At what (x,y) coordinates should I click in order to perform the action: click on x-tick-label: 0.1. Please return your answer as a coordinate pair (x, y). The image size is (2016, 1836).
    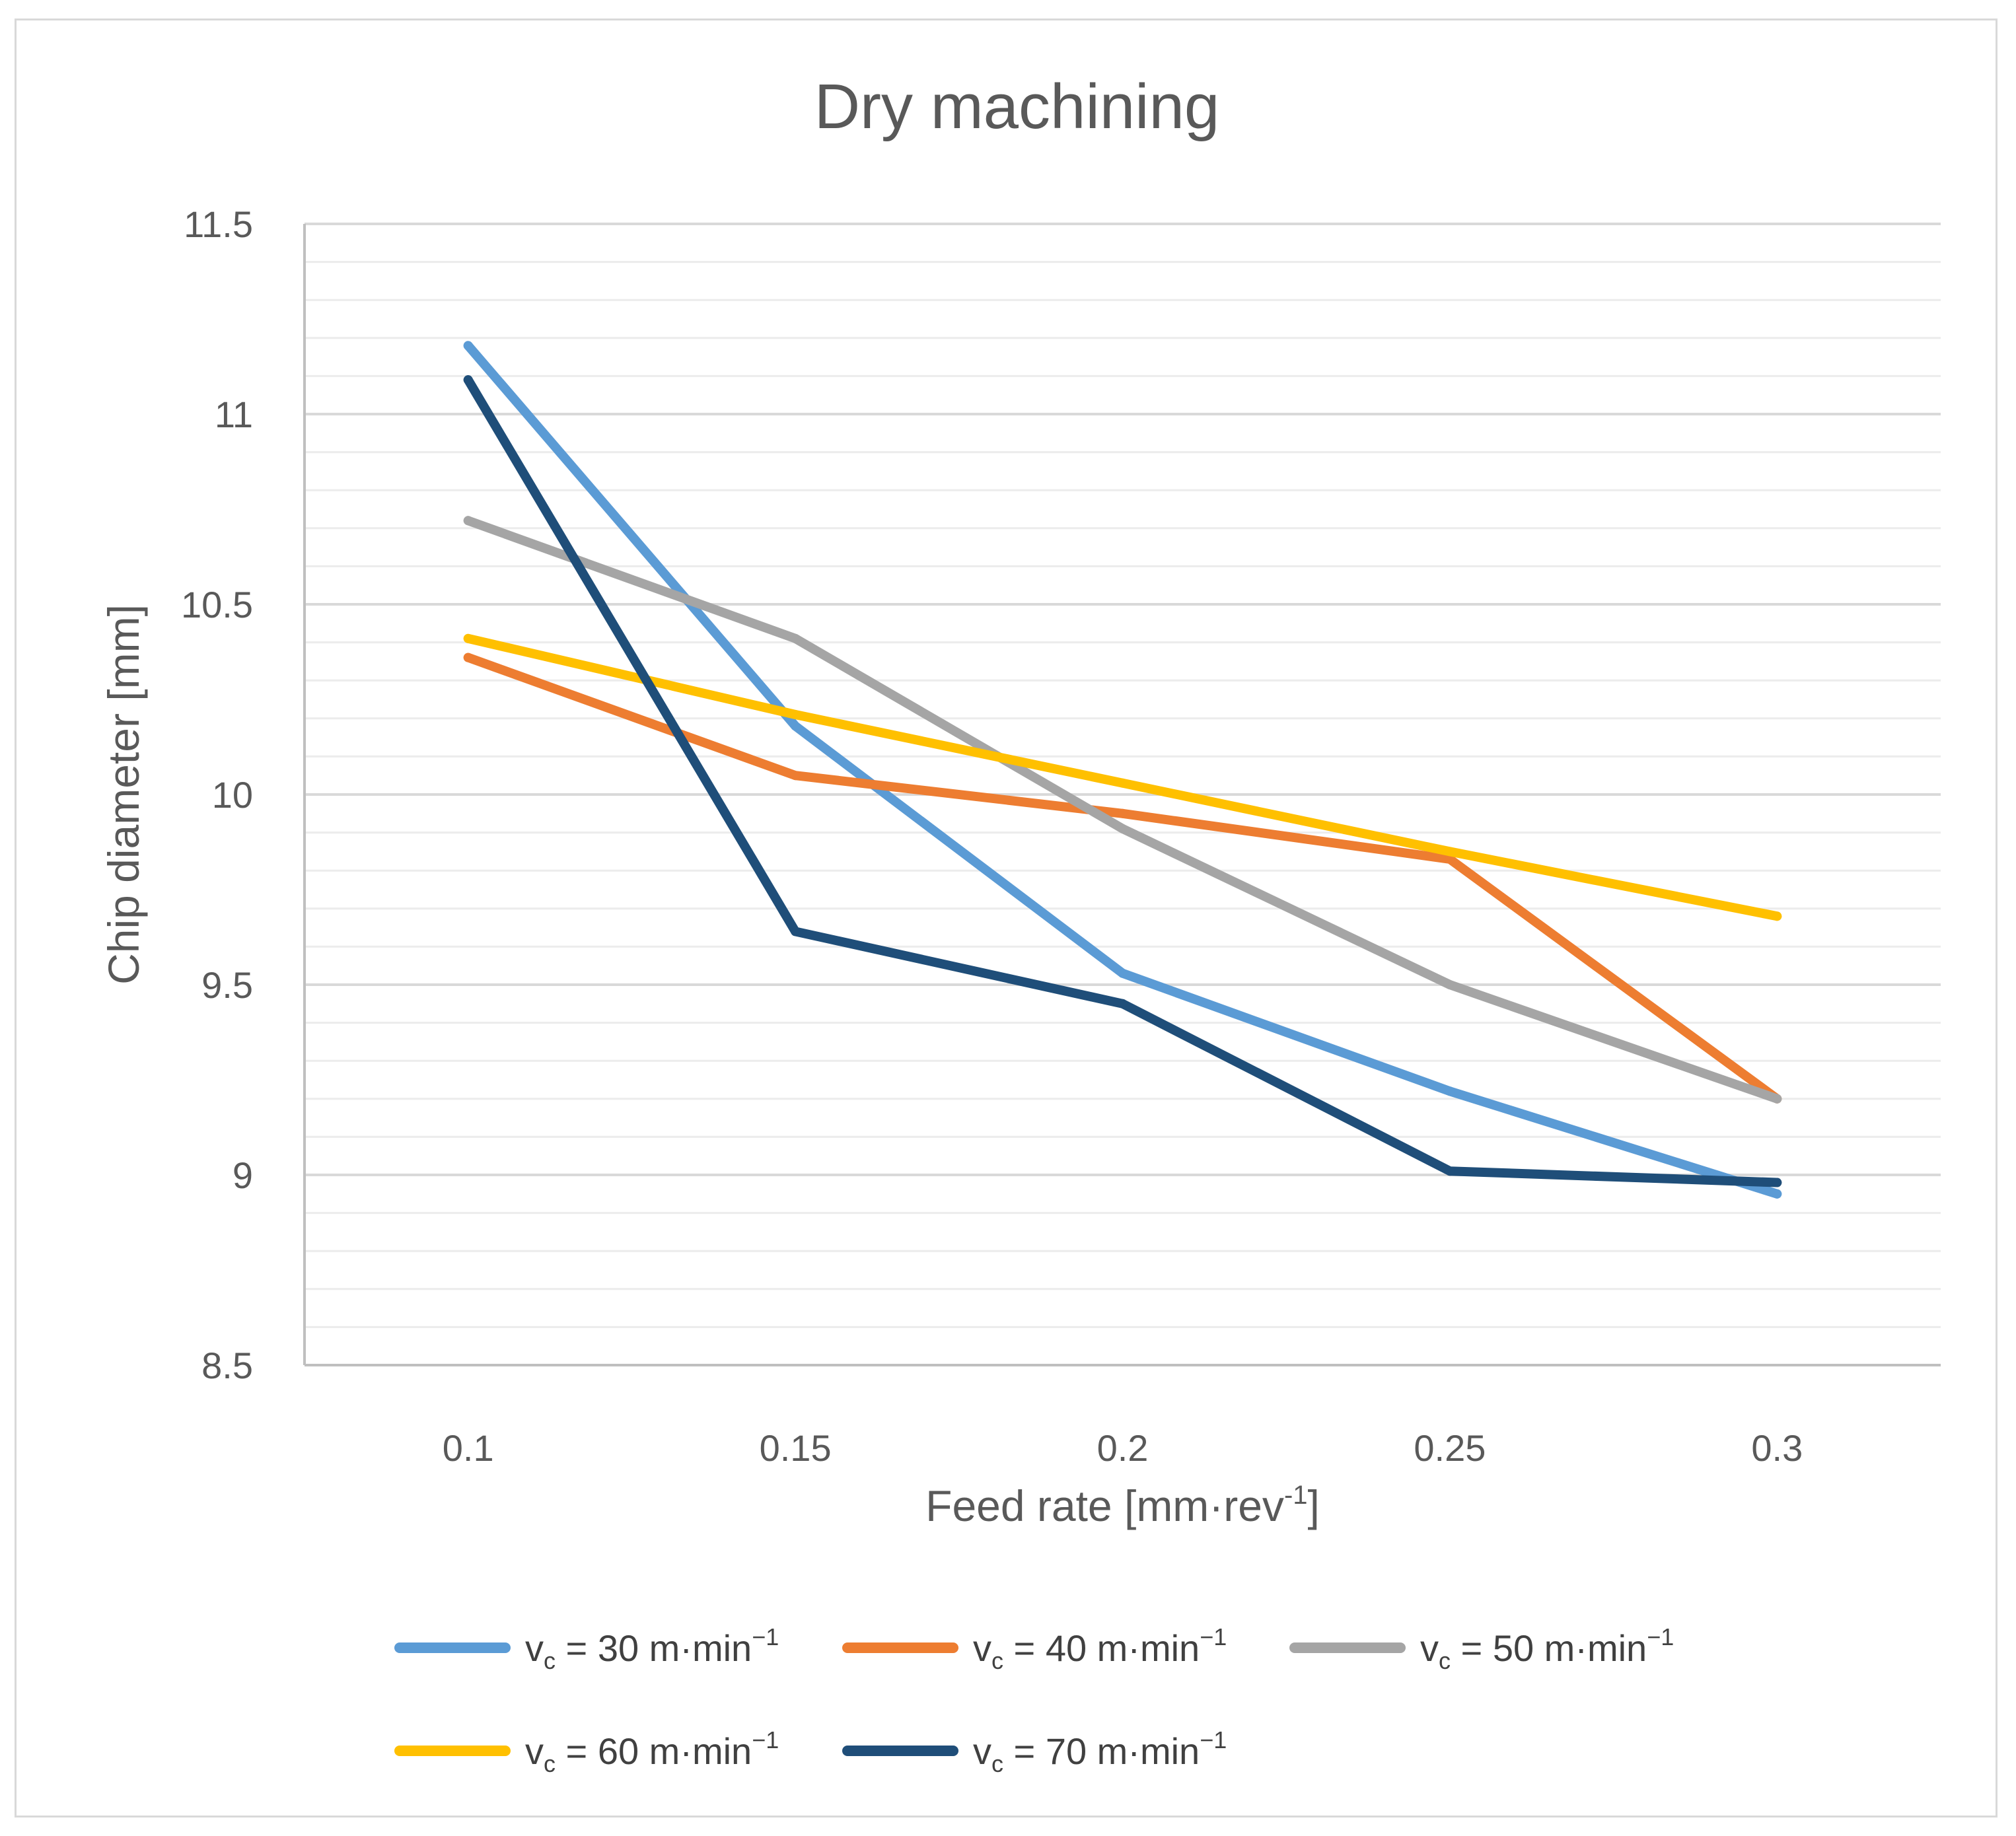
    Looking at the image, I should click on (469, 1448).